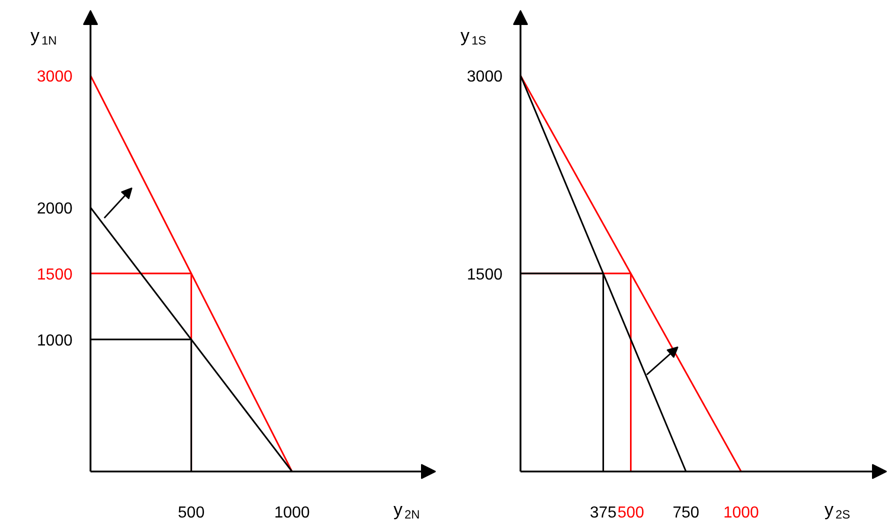  What do you see at coordinates (54, 209) in the screenshot?
I see `y-tick-label: 2000` at bounding box center [54, 209].